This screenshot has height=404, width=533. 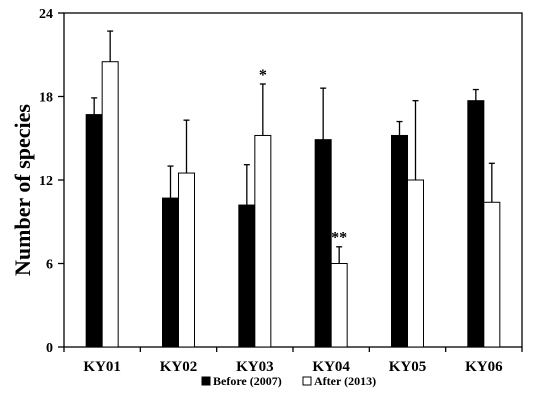 I want to click on x-tick-label: KY05, so click(x=408, y=367).